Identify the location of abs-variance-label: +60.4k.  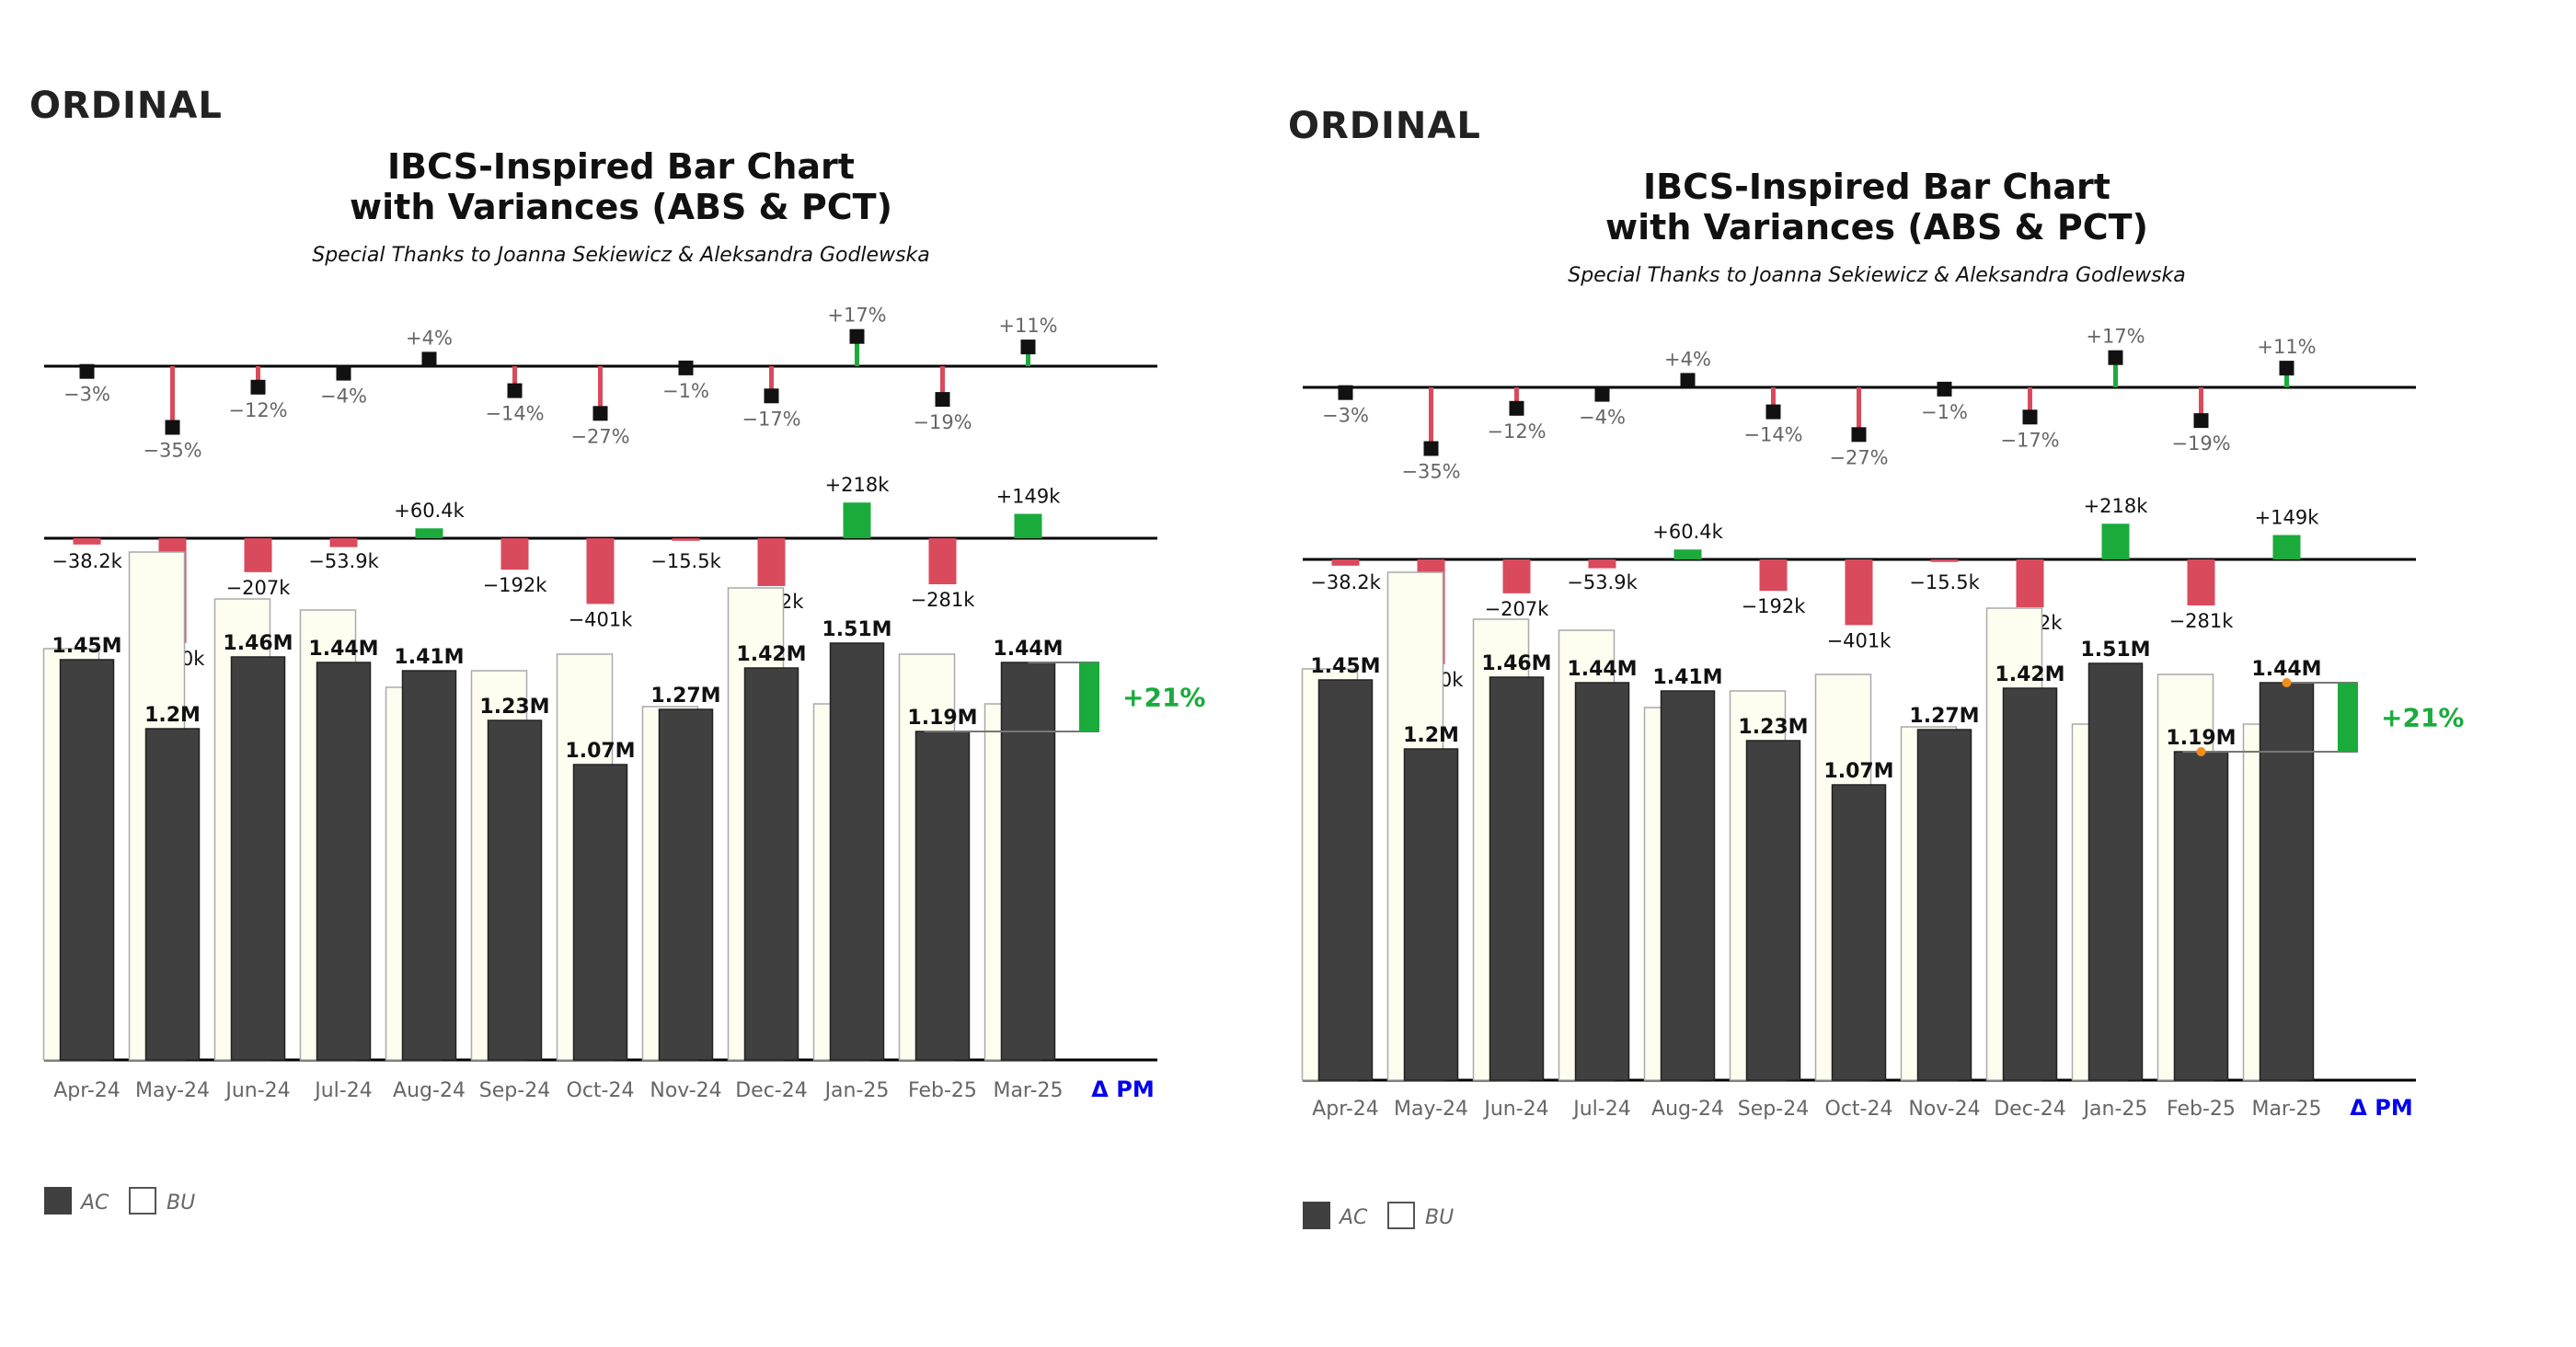
(1687, 532).